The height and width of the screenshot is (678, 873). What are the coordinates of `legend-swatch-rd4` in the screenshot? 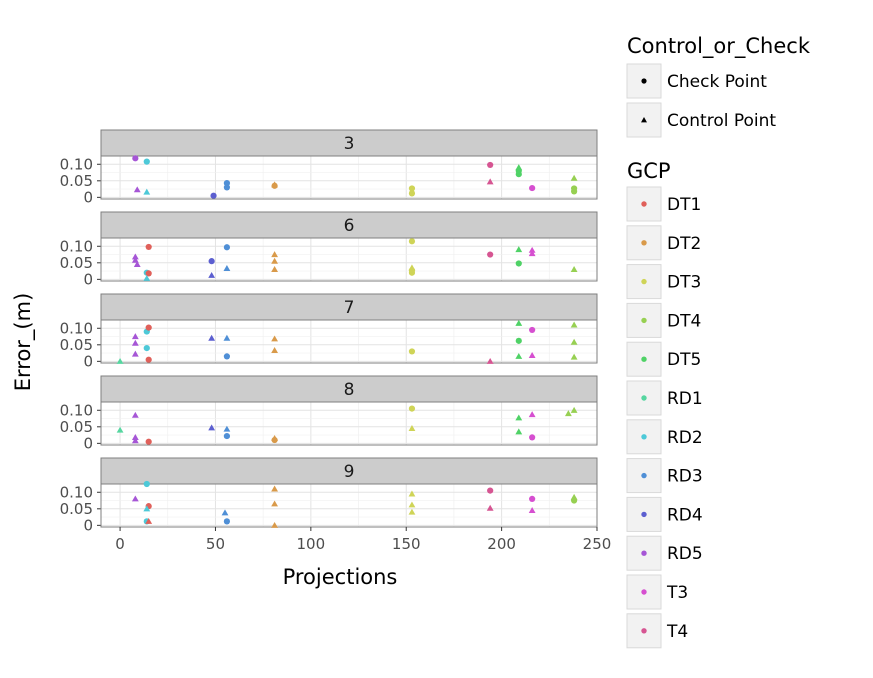 It's located at (644, 514).